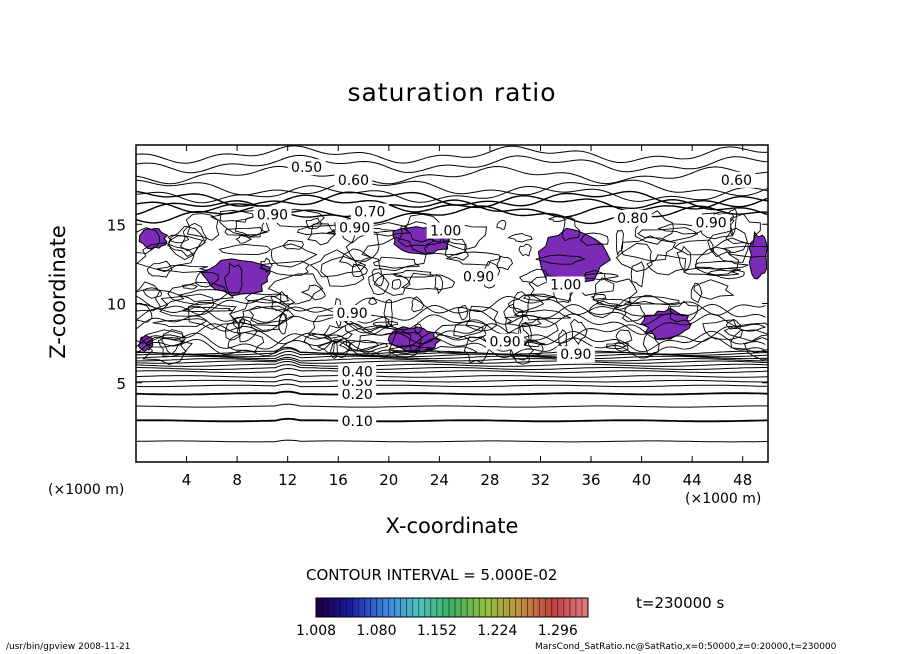 This screenshot has height=654, width=904. What do you see at coordinates (121, 384) in the screenshot?
I see `y-tick-label: 5` at bounding box center [121, 384].